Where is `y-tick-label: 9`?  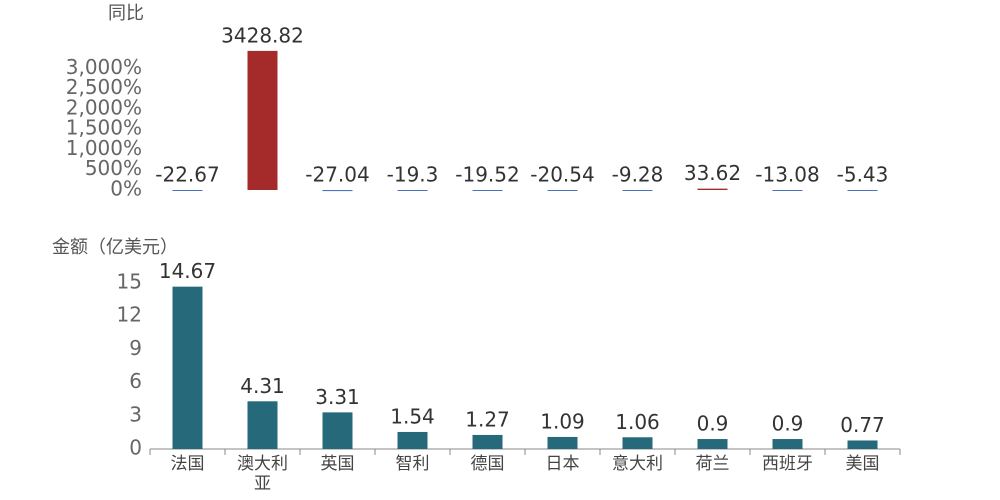
y-tick-label: 9 is located at coordinates (135, 348).